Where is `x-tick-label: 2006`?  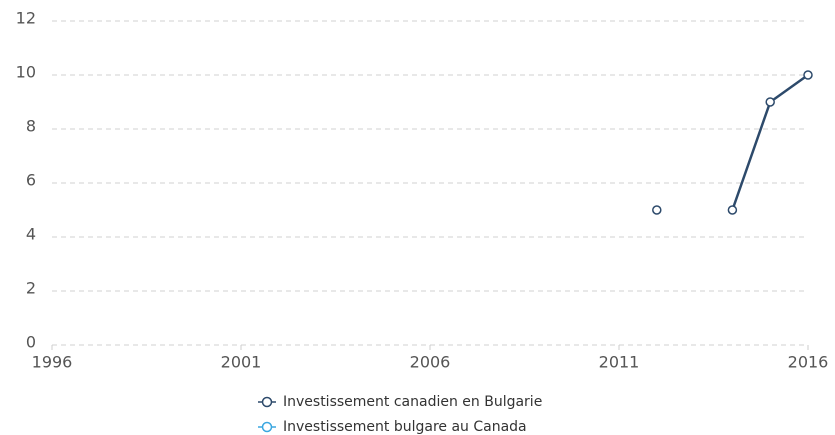 x-tick-label: 2006 is located at coordinates (430, 362).